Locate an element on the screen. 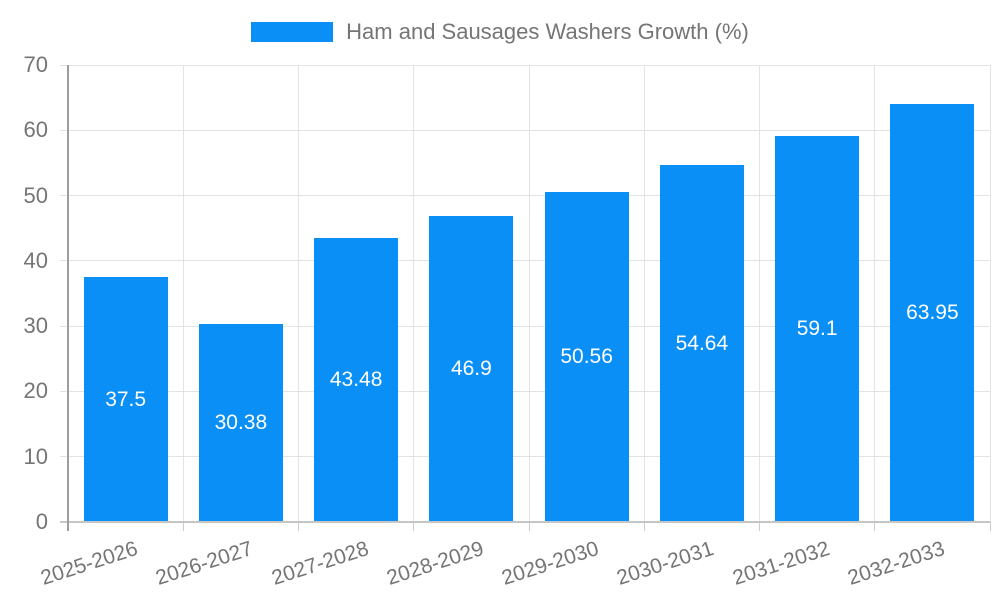  bar: 46.9 is located at coordinates (471, 368).